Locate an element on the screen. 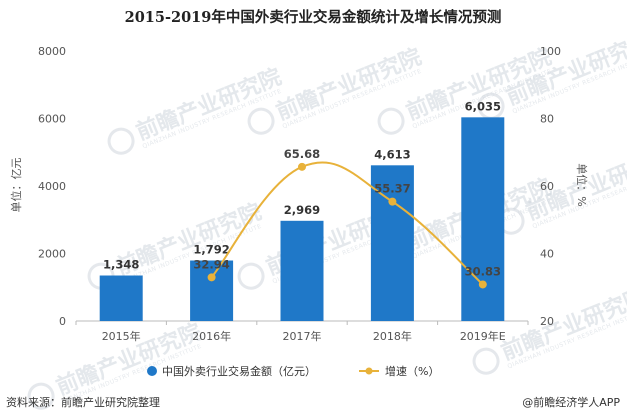  x-tick-label: 2018年 is located at coordinates (392, 336).